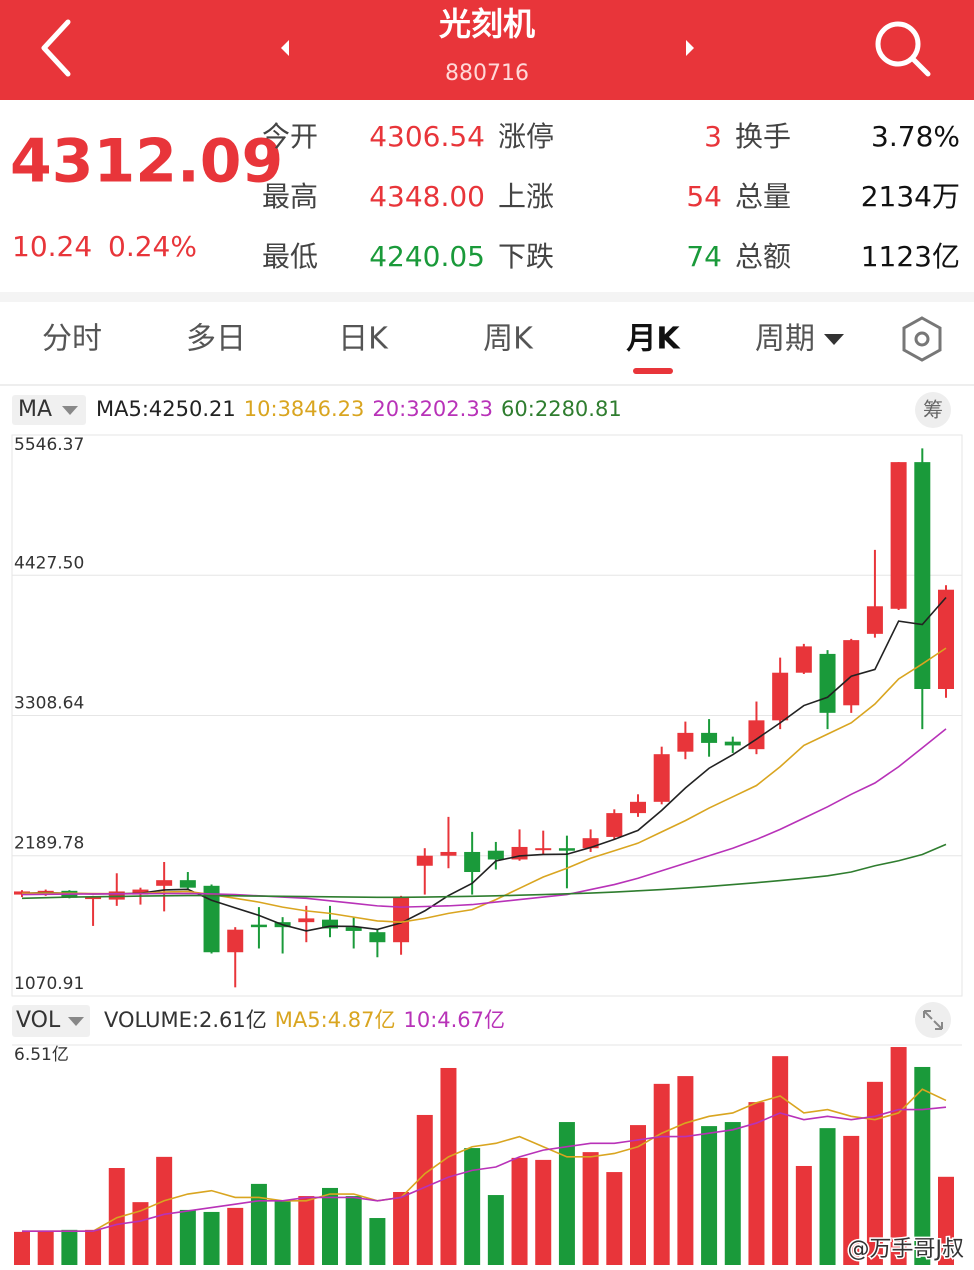  I want to click on y-tick-label: 3308.64, so click(49, 704).